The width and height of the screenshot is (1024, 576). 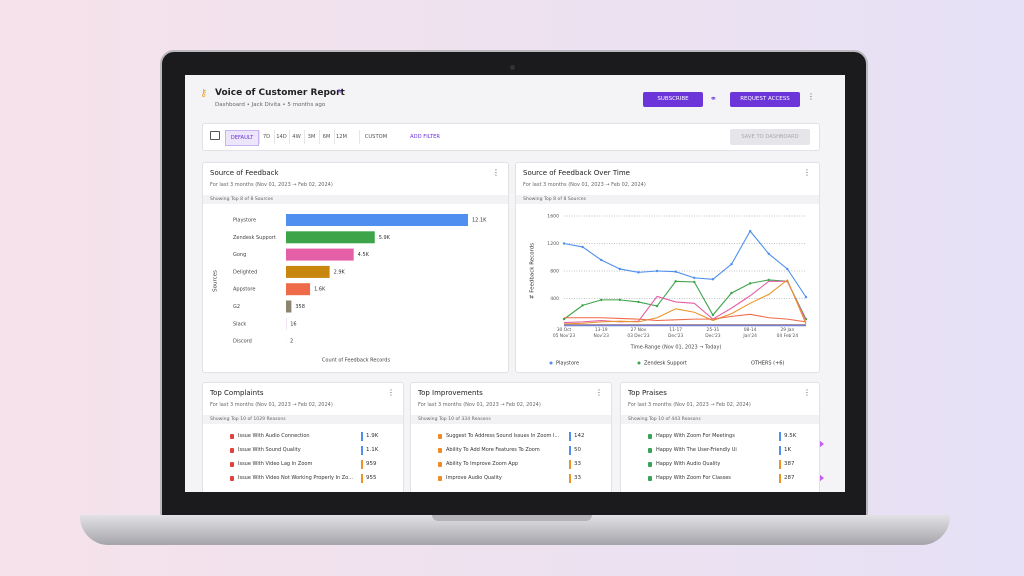 What do you see at coordinates (356, 361) in the screenshot?
I see `x-axis-label: Count of Feedback Records` at bounding box center [356, 361].